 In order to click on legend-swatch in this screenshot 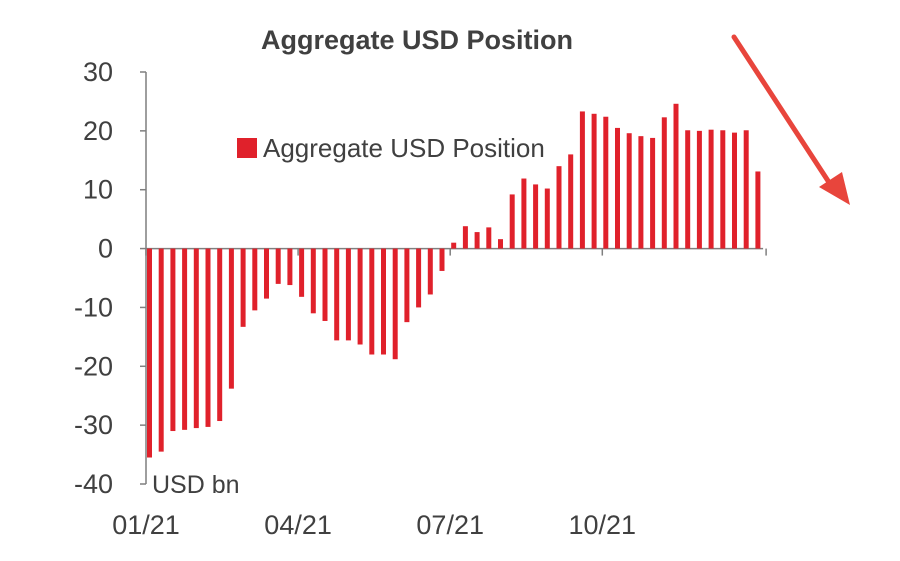, I will do `click(247, 148)`.